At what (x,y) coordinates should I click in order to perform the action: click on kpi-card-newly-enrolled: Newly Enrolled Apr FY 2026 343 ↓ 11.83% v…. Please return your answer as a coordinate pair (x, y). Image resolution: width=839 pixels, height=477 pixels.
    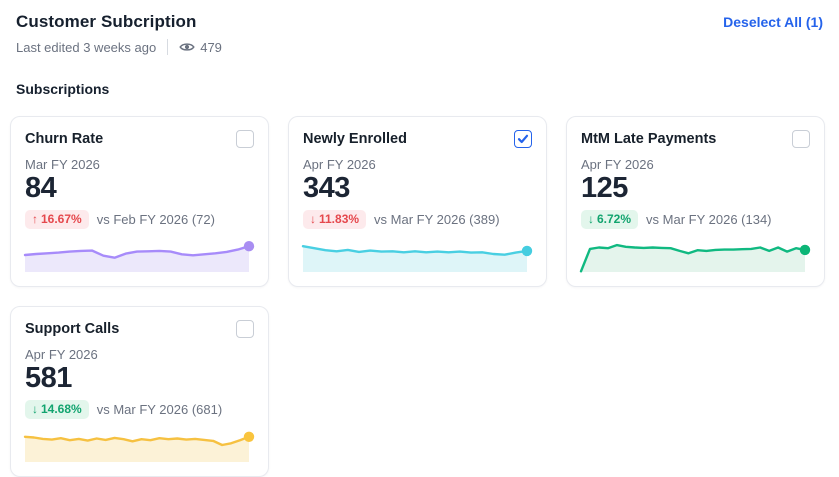
    Looking at the image, I should click on (417, 201).